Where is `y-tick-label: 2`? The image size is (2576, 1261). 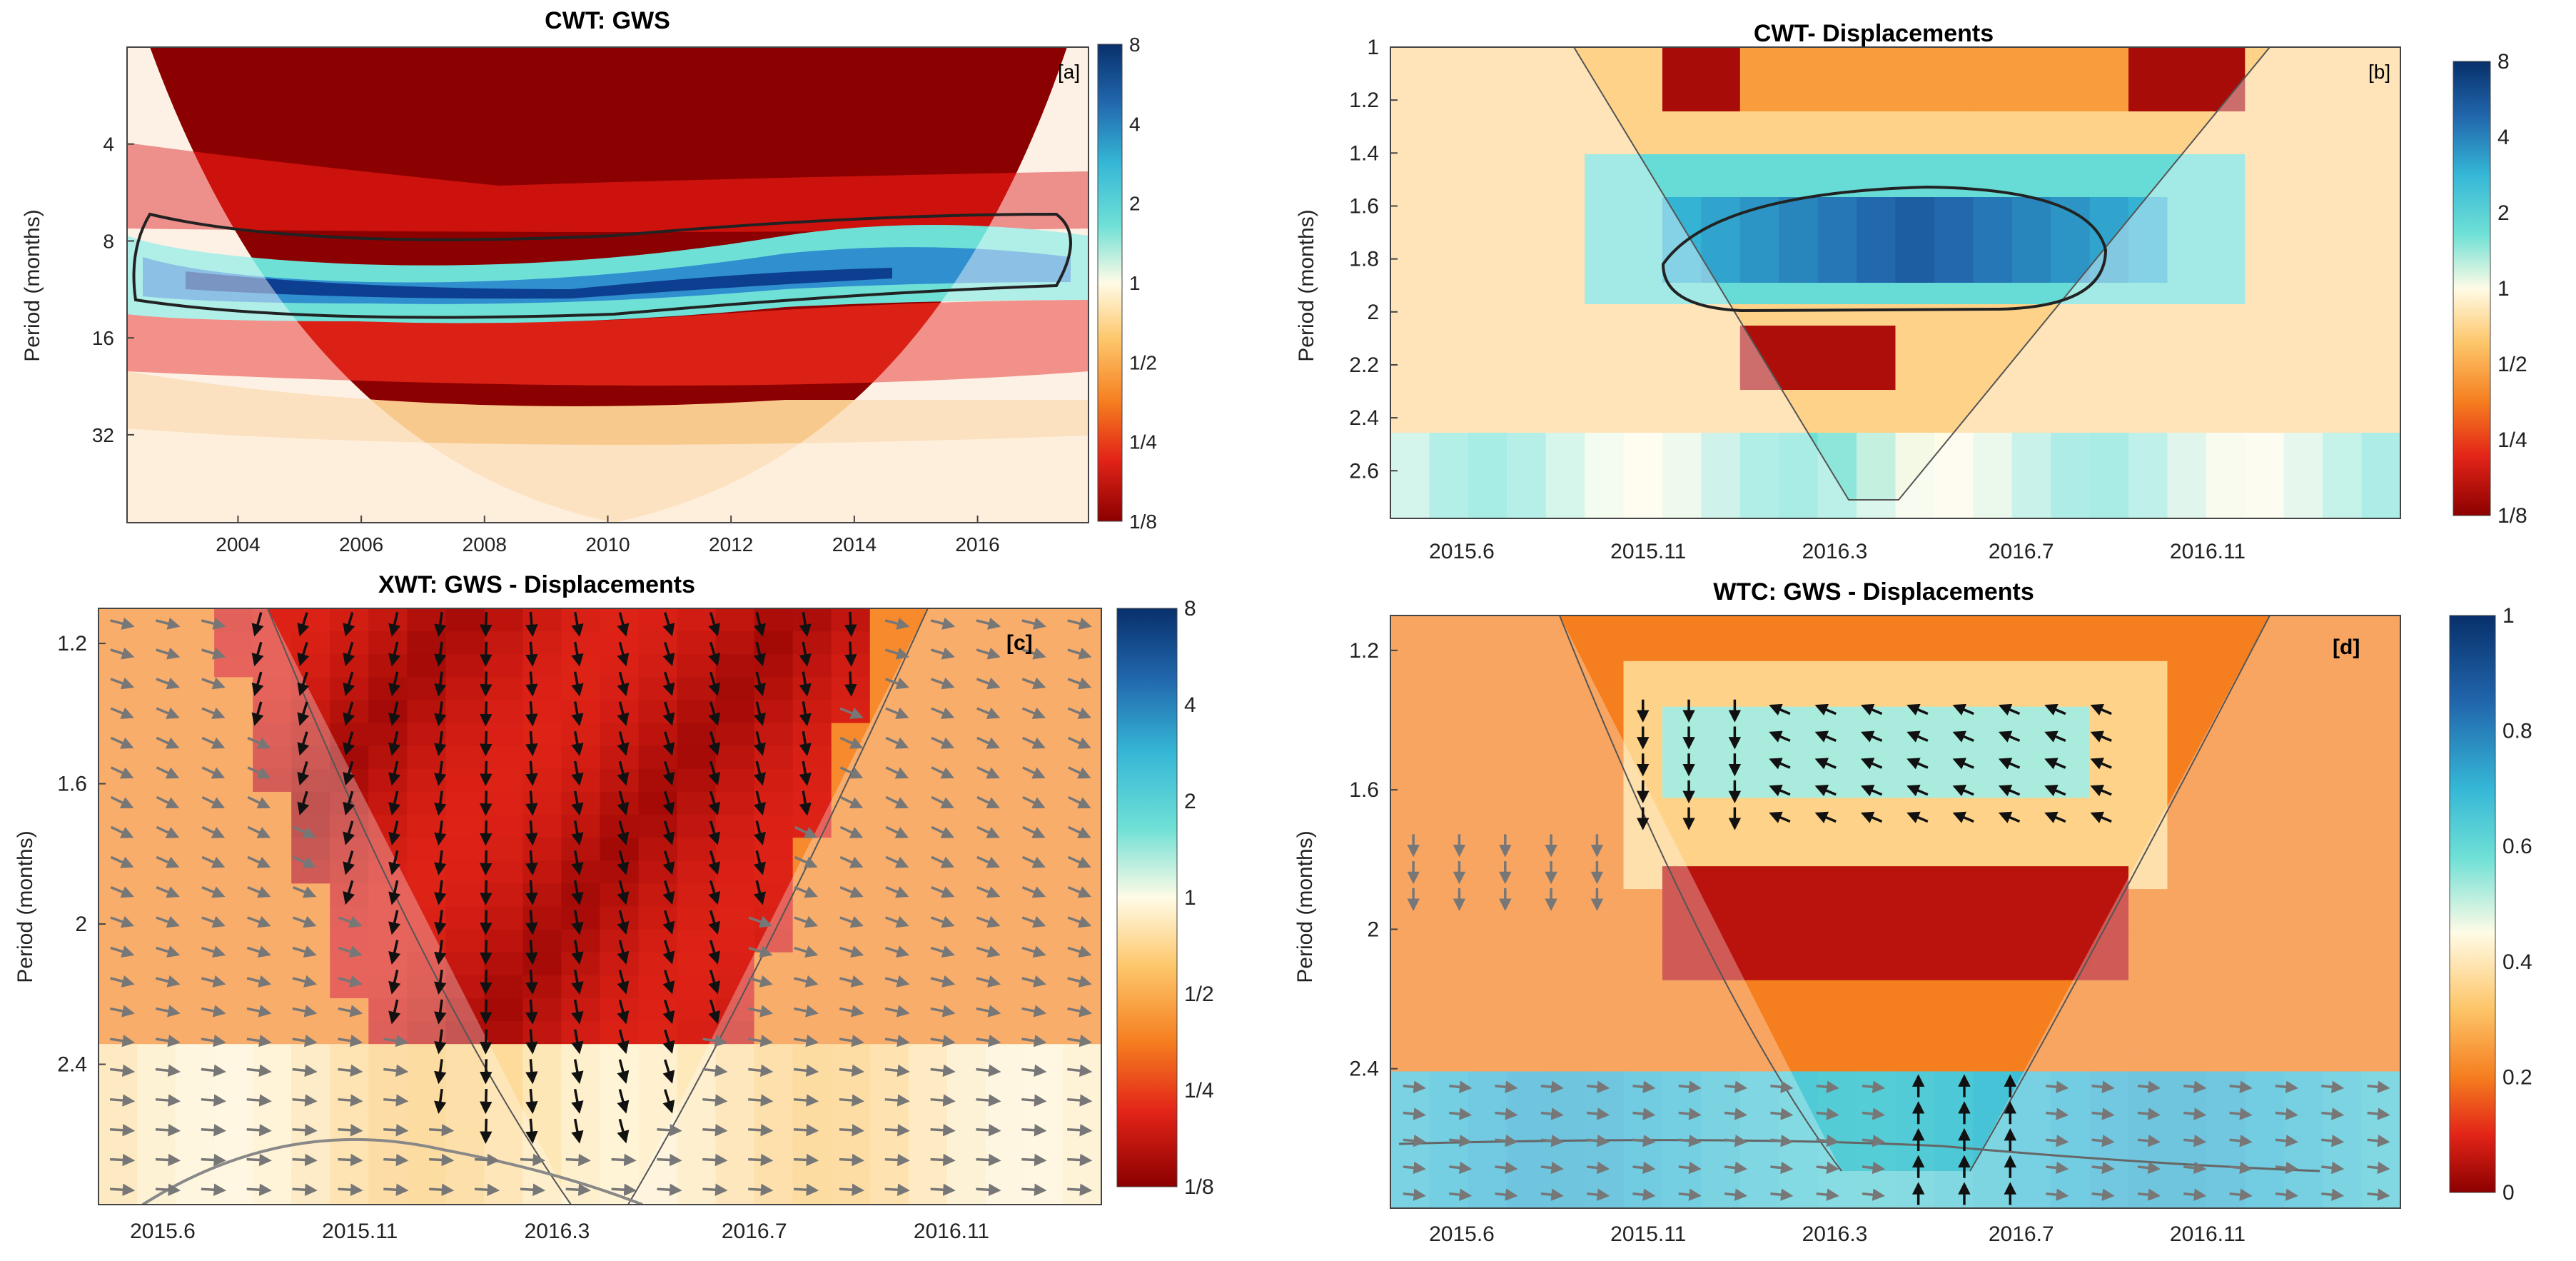 y-tick-label: 2 is located at coordinates (81, 924).